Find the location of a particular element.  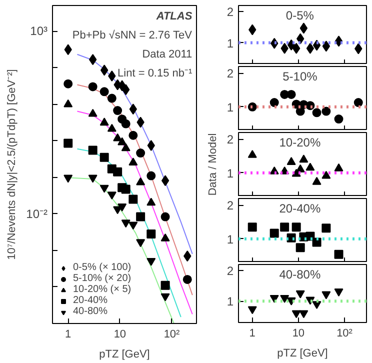

legend-label: 40-80% is located at coordinates (90, 311).